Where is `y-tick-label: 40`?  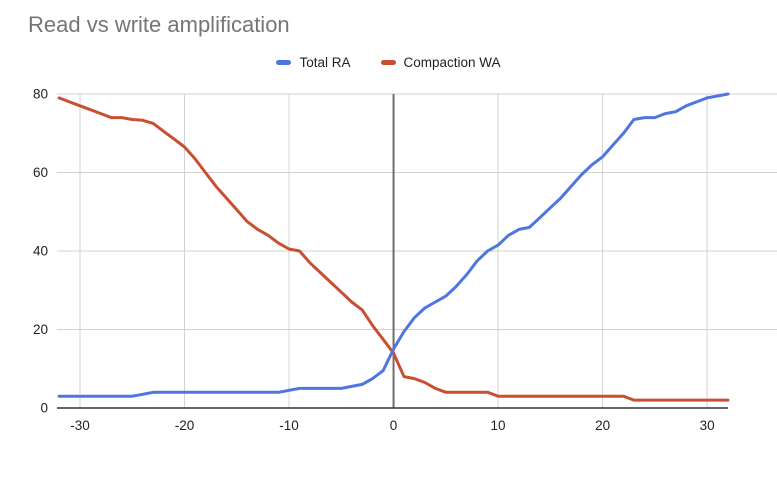 y-tick-label: 40 is located at coordinates (40, 251).